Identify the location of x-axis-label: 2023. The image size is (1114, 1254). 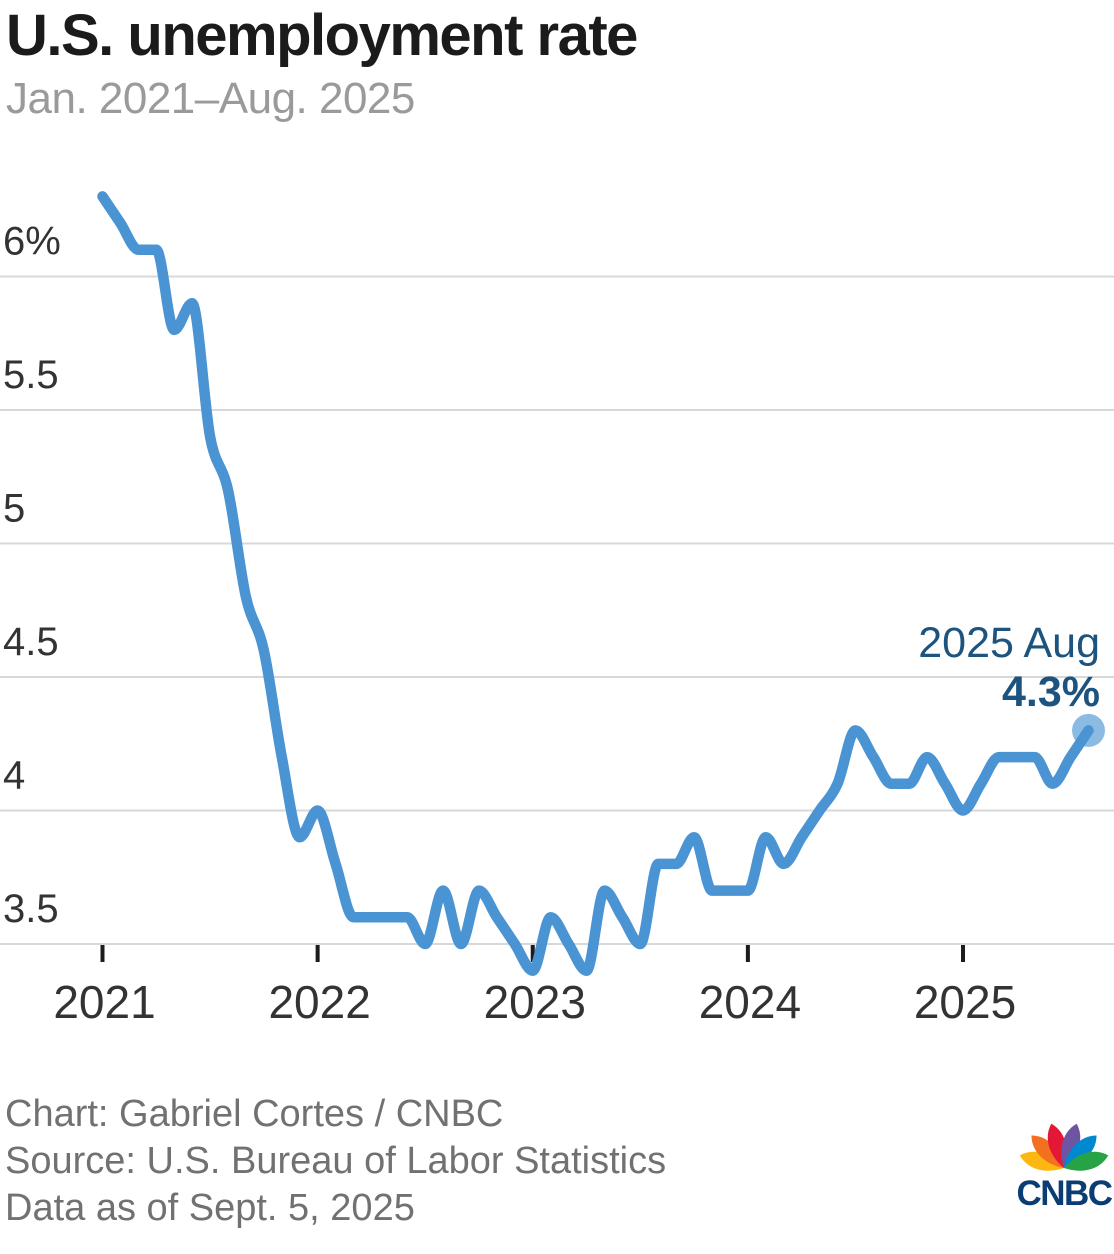
(535, 1002).